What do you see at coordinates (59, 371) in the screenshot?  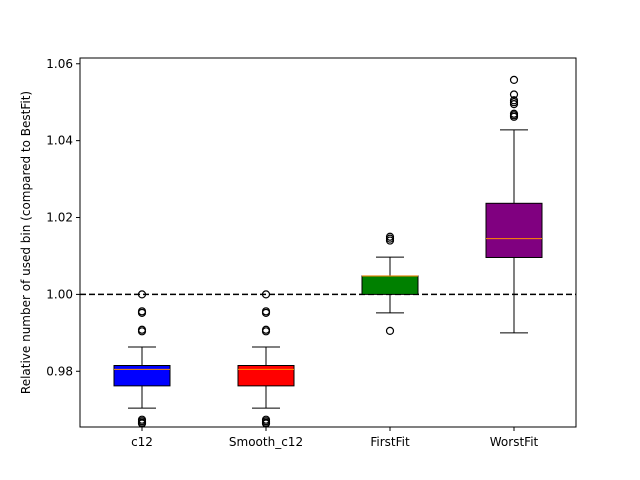 I see `y-tick-label: 0.98` at bounding box center [59, 371].